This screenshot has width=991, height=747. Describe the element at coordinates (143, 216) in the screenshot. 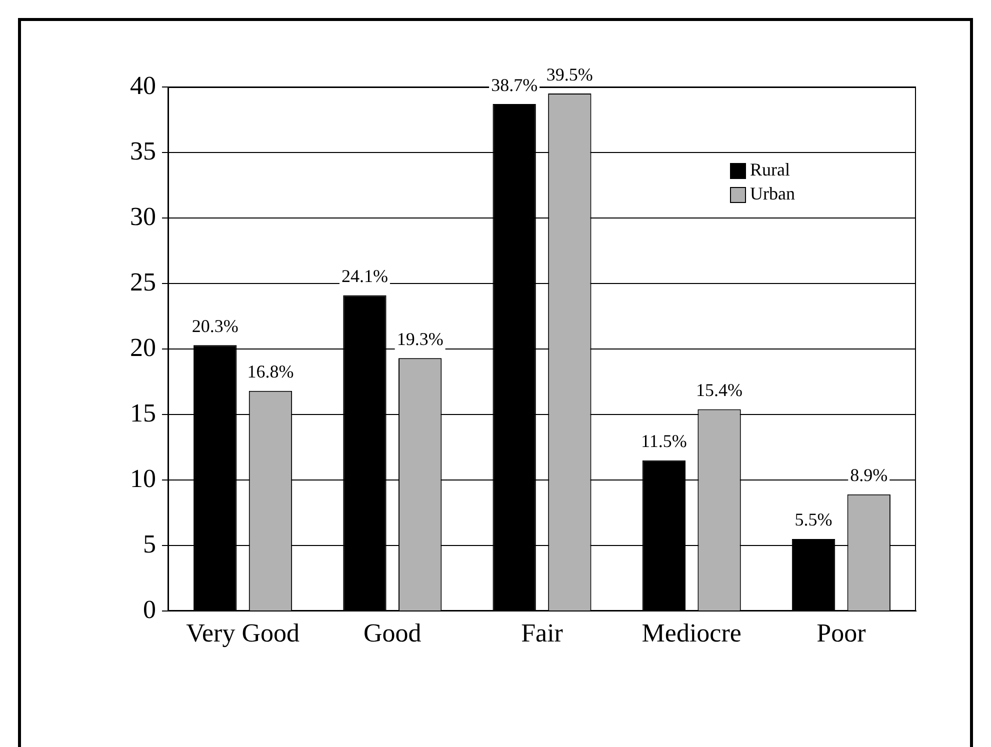

I see `y-tick-label: 30` at that location.